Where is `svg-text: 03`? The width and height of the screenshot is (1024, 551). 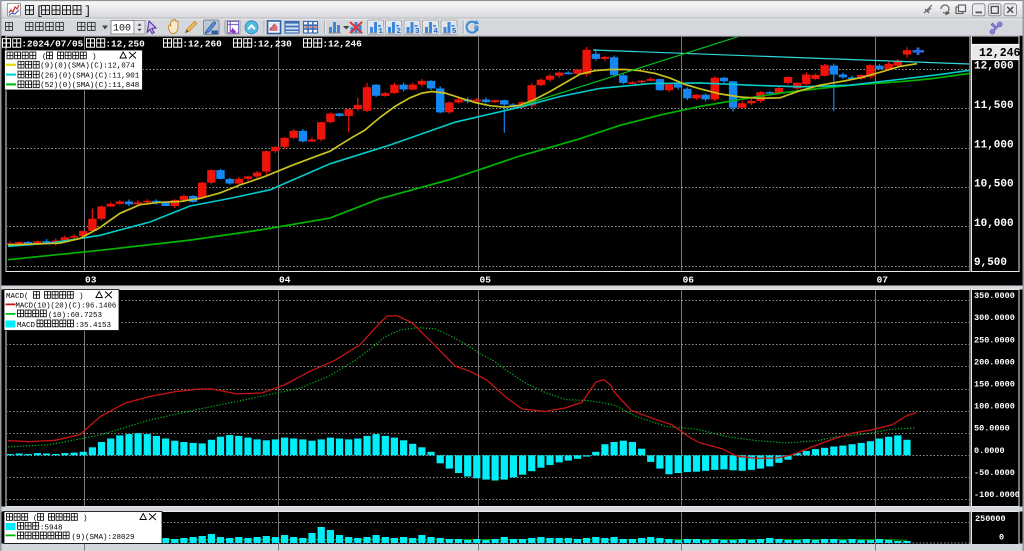
svg-text: 03 is located at coordinates (91, 280).